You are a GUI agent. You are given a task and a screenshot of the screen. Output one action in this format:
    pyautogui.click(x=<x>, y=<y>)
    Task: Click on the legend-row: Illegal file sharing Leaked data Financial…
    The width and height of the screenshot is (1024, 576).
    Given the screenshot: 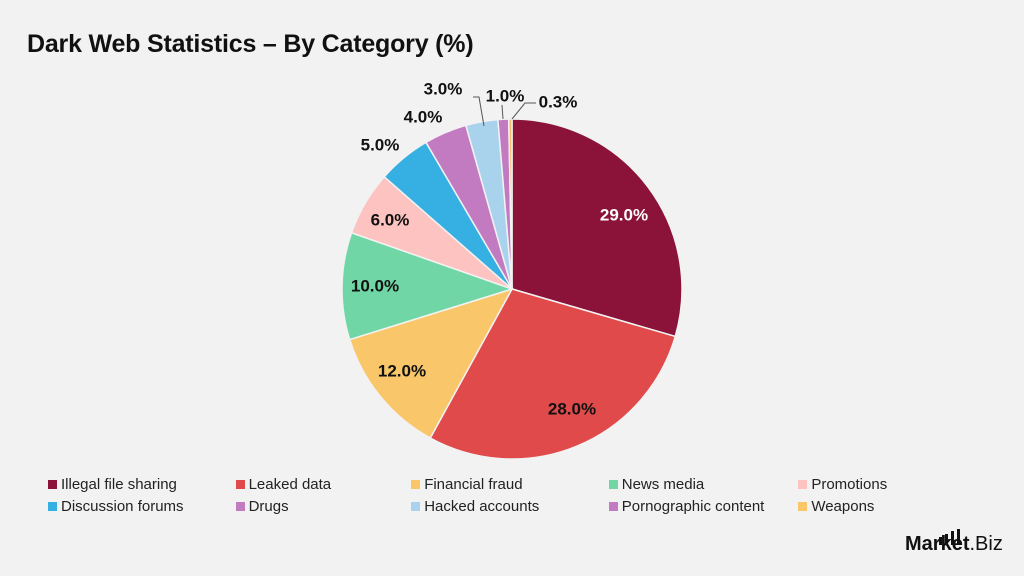 What is the action you would take?
    pyautogui.click(x=498, y=484)
    